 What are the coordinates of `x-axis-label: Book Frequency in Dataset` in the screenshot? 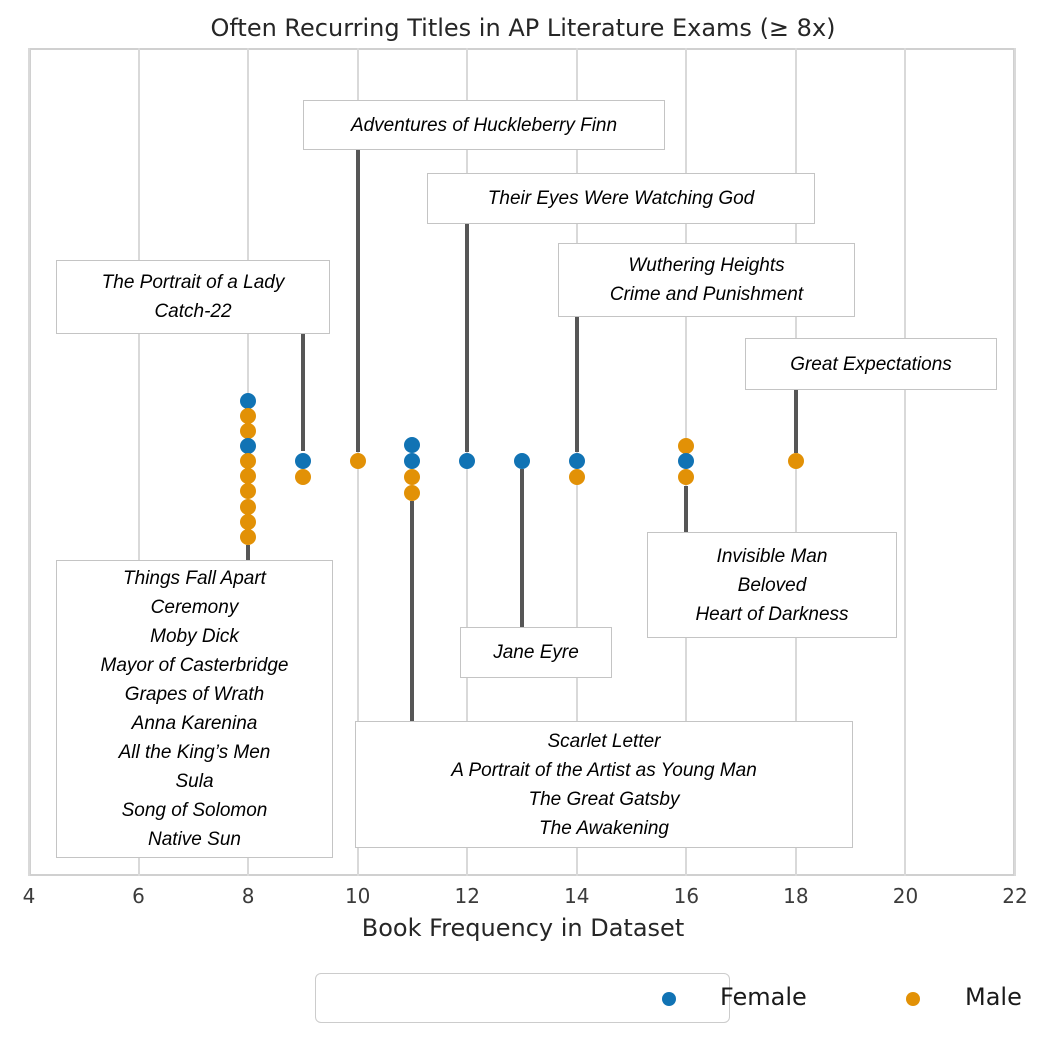 It's located at (523, 928).